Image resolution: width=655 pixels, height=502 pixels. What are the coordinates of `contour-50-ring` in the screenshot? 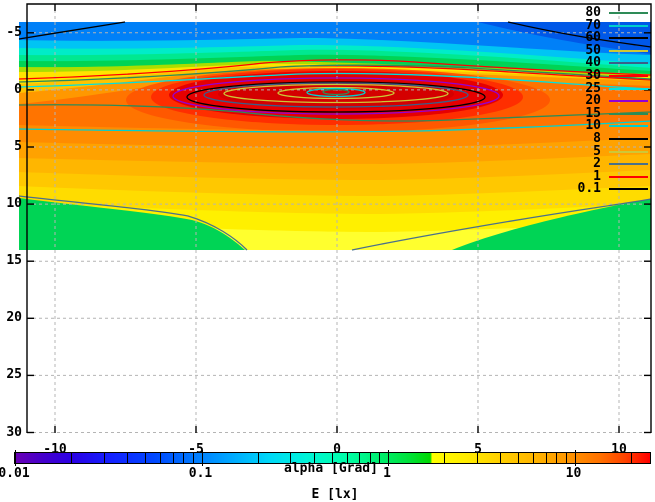 It's located at (336, 93).